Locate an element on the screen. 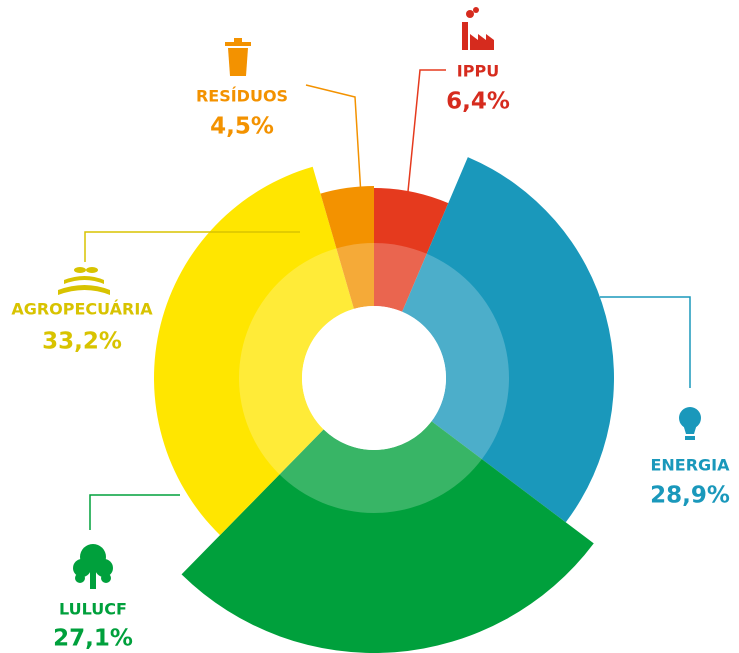 This screenshot has width=739, height=653. farm-icon is located at coordinates (84, 281).